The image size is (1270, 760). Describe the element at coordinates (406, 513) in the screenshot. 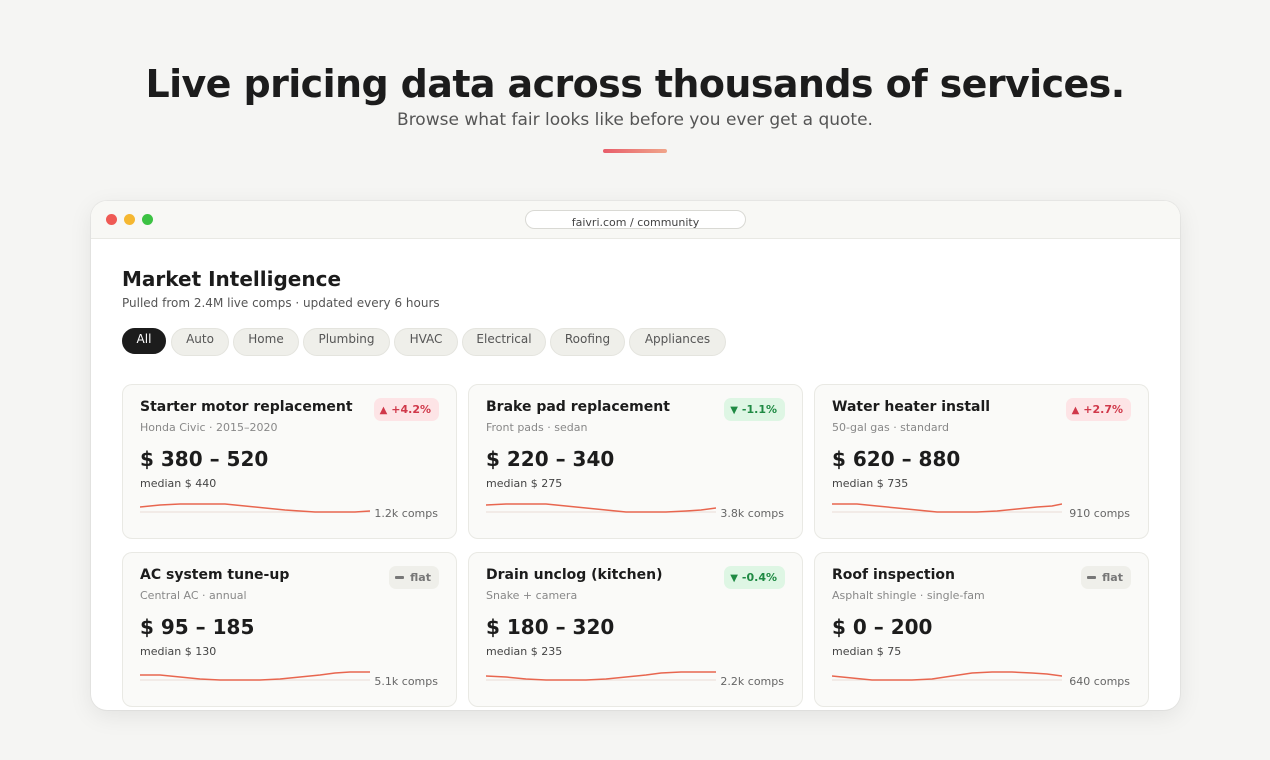

I see `comps-count: 1.2k comps` at that location.